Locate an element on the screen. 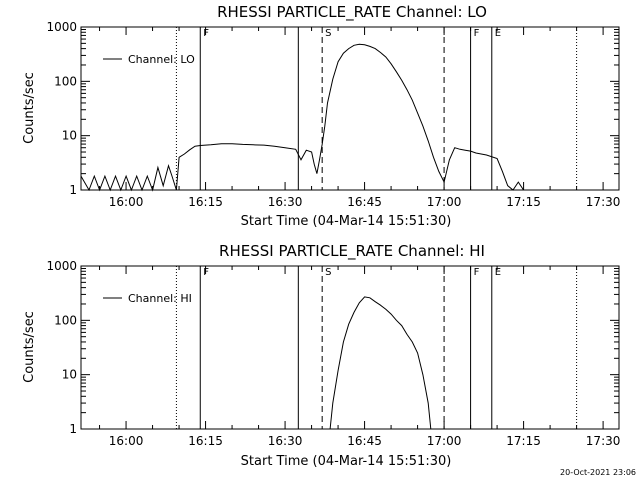 The height and width of the screenshot is (480, 640). legend: Channel: LO is located at coordinates (149, 59).